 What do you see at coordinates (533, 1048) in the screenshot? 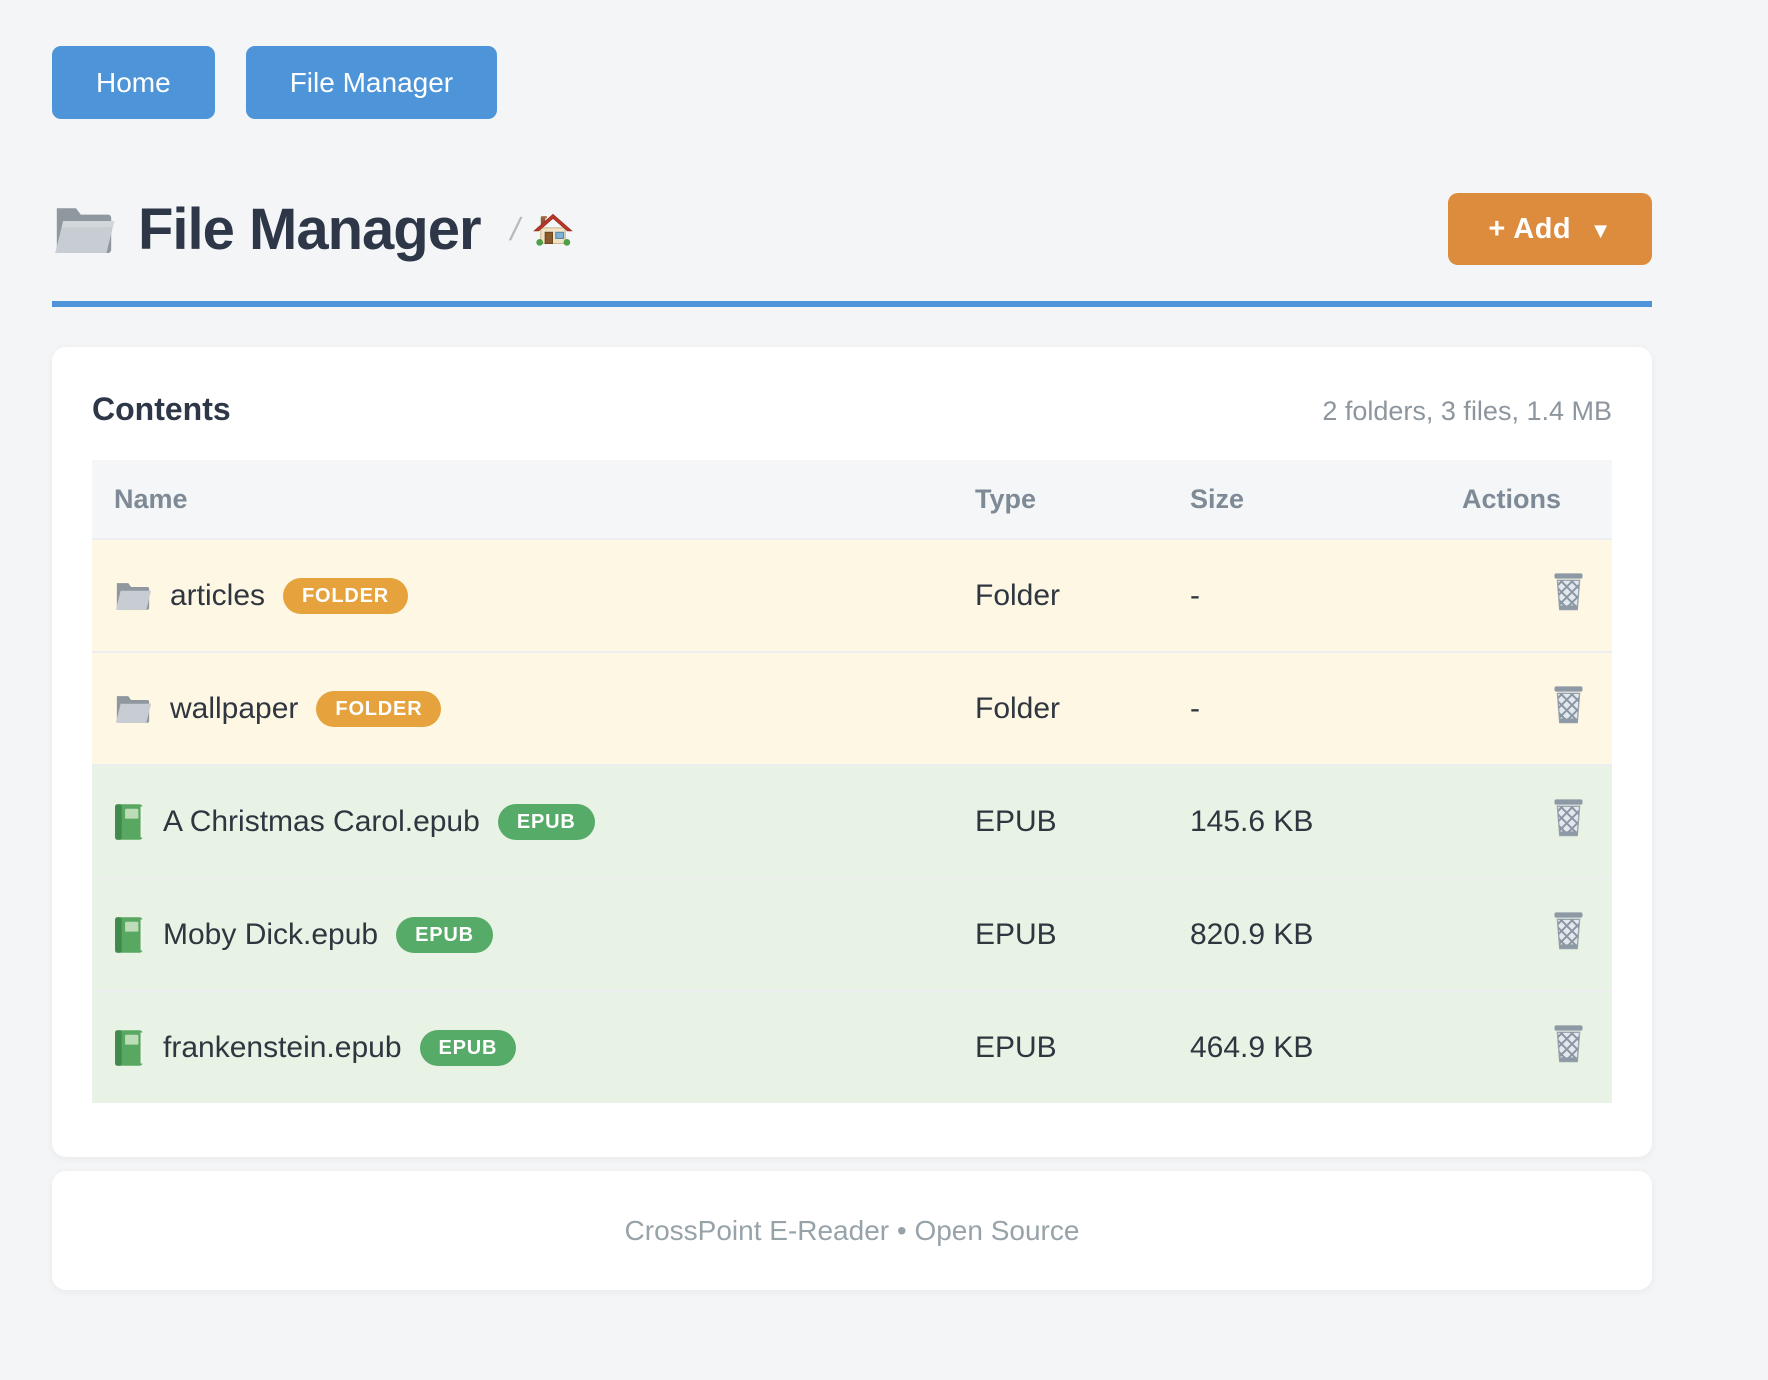
I see `file-entry-frankenstein: frankenstein.epub EPUB` at bounding box center [533, 1048].